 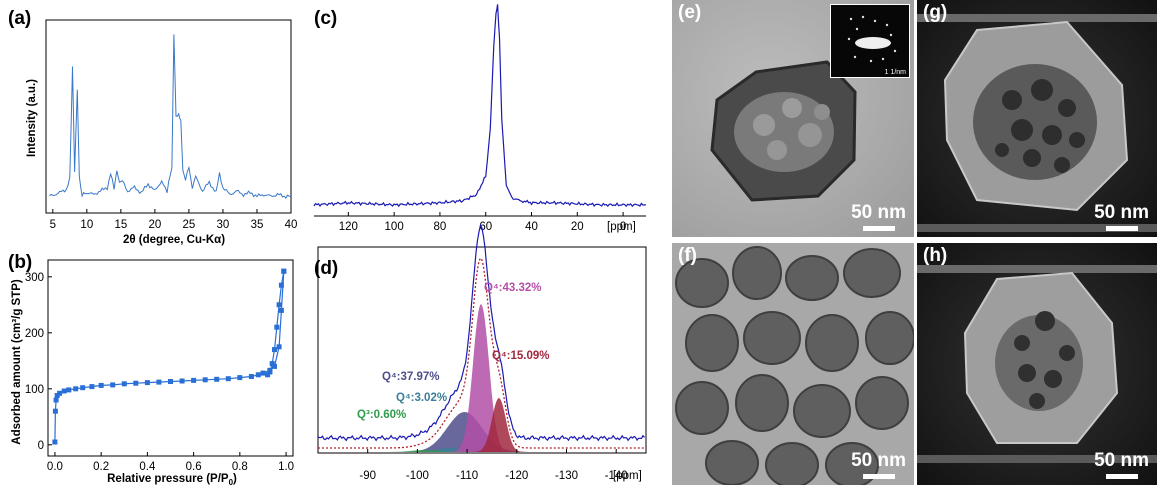 I want to click on tem-image-e: 1 1/nm (e) 50 nm, so click(x=793, y=118).